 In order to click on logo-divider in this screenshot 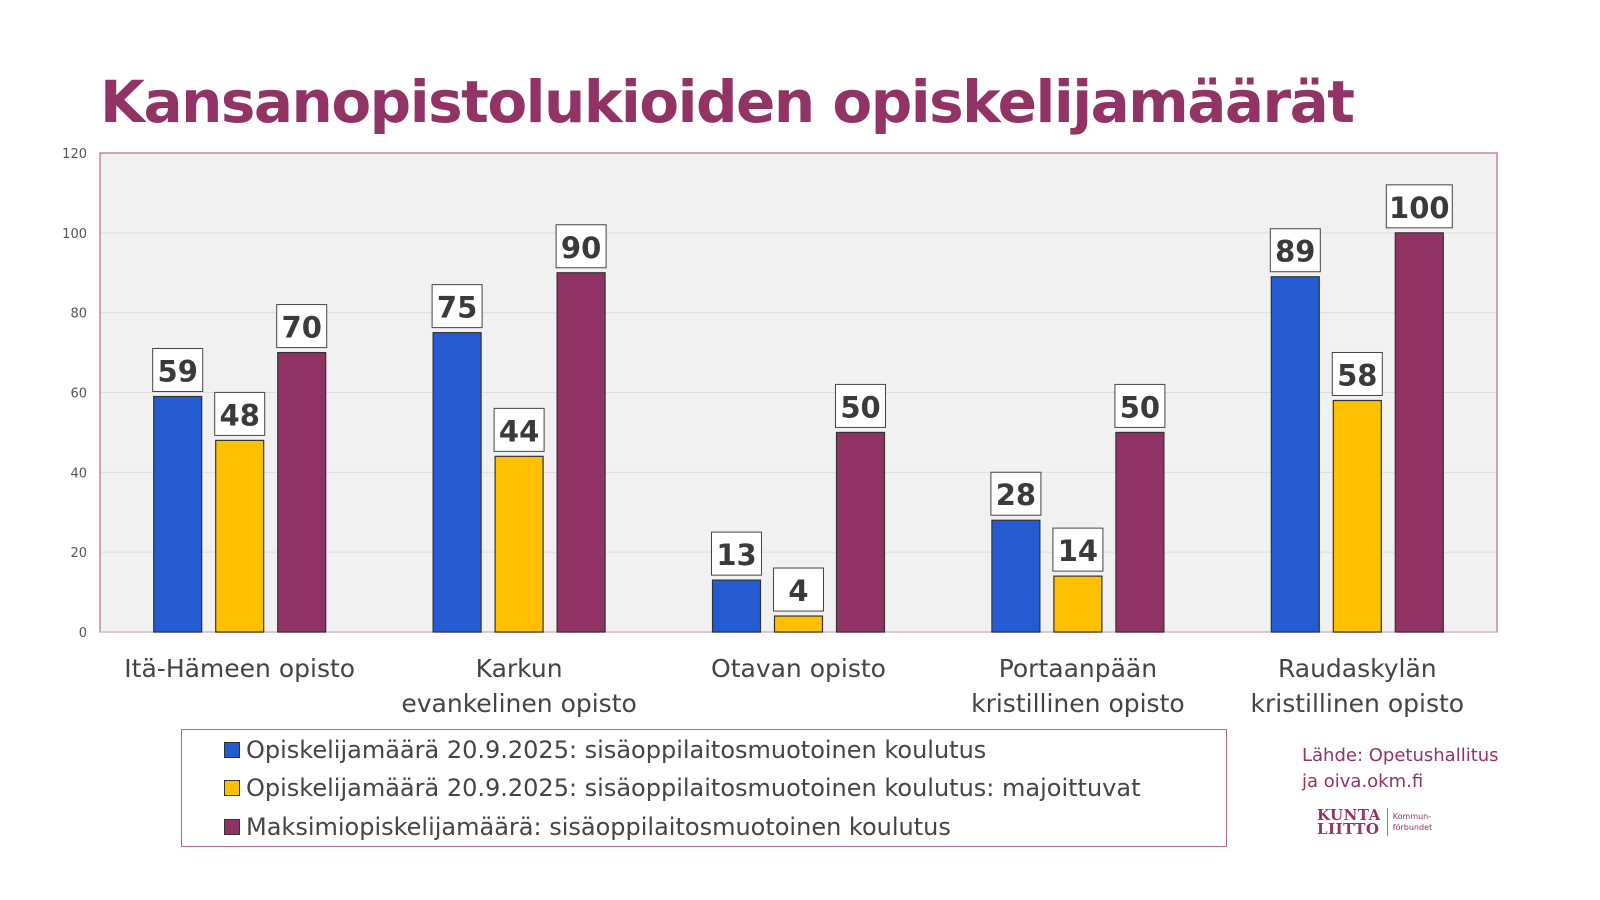, I will do `click(1387, 822)`.